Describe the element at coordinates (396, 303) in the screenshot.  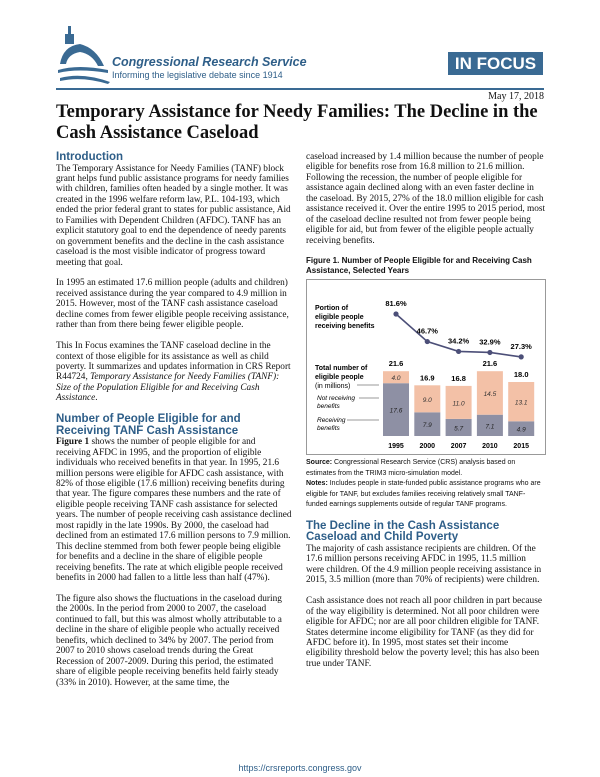
I see `percent-label: 81.6%` at that location.